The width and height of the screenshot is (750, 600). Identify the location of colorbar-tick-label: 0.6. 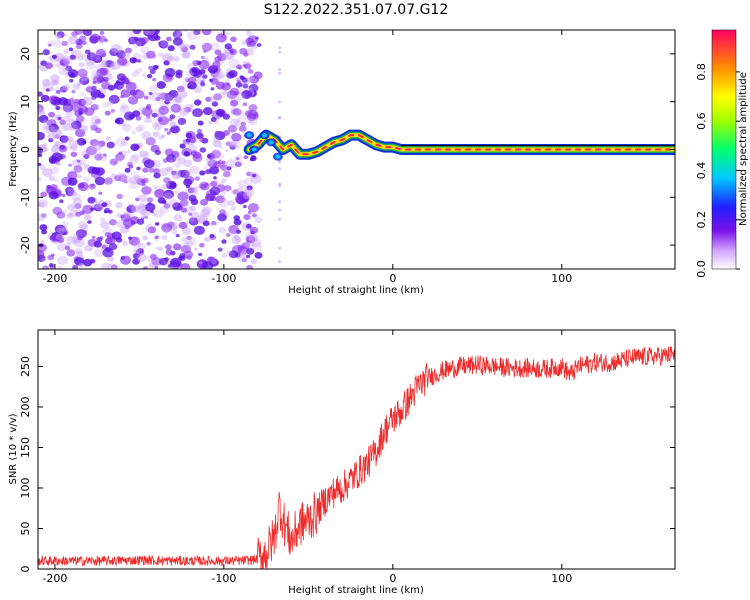
(701, 121).